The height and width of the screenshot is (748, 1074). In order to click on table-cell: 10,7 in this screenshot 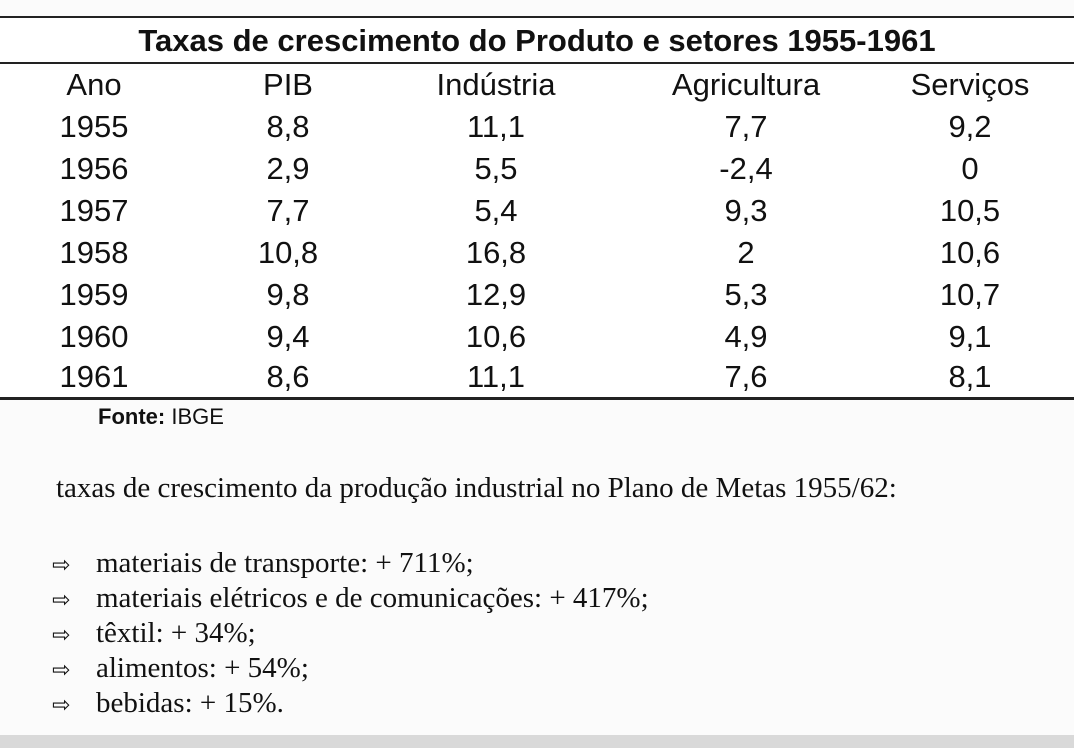, I will do `click(970, 294)`.